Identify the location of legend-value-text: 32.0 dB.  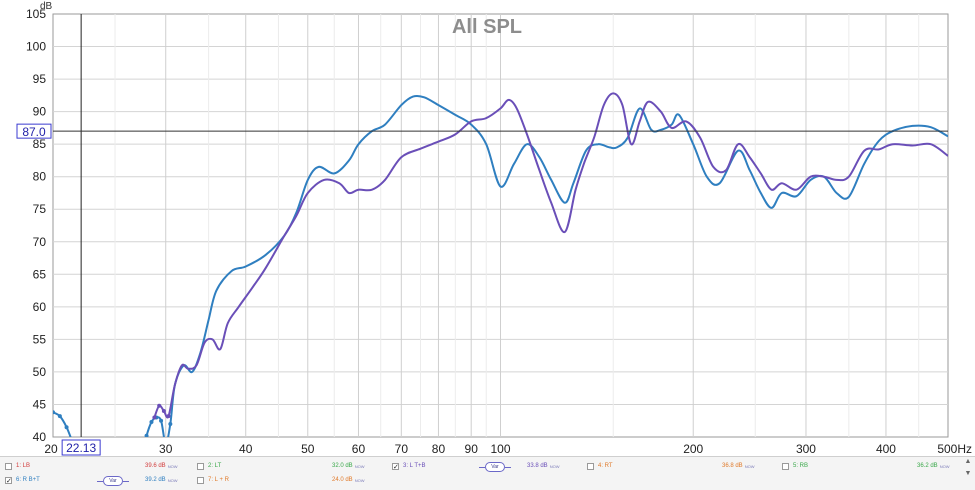
(342, 466).